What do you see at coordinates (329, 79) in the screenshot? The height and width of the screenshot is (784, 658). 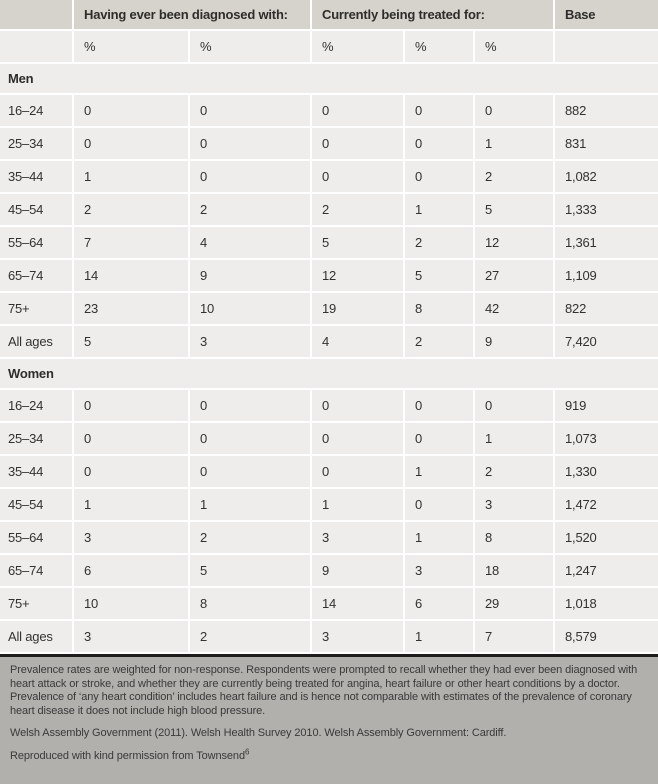 I see `section-row-men: Men` at bounding box center [329, 79].